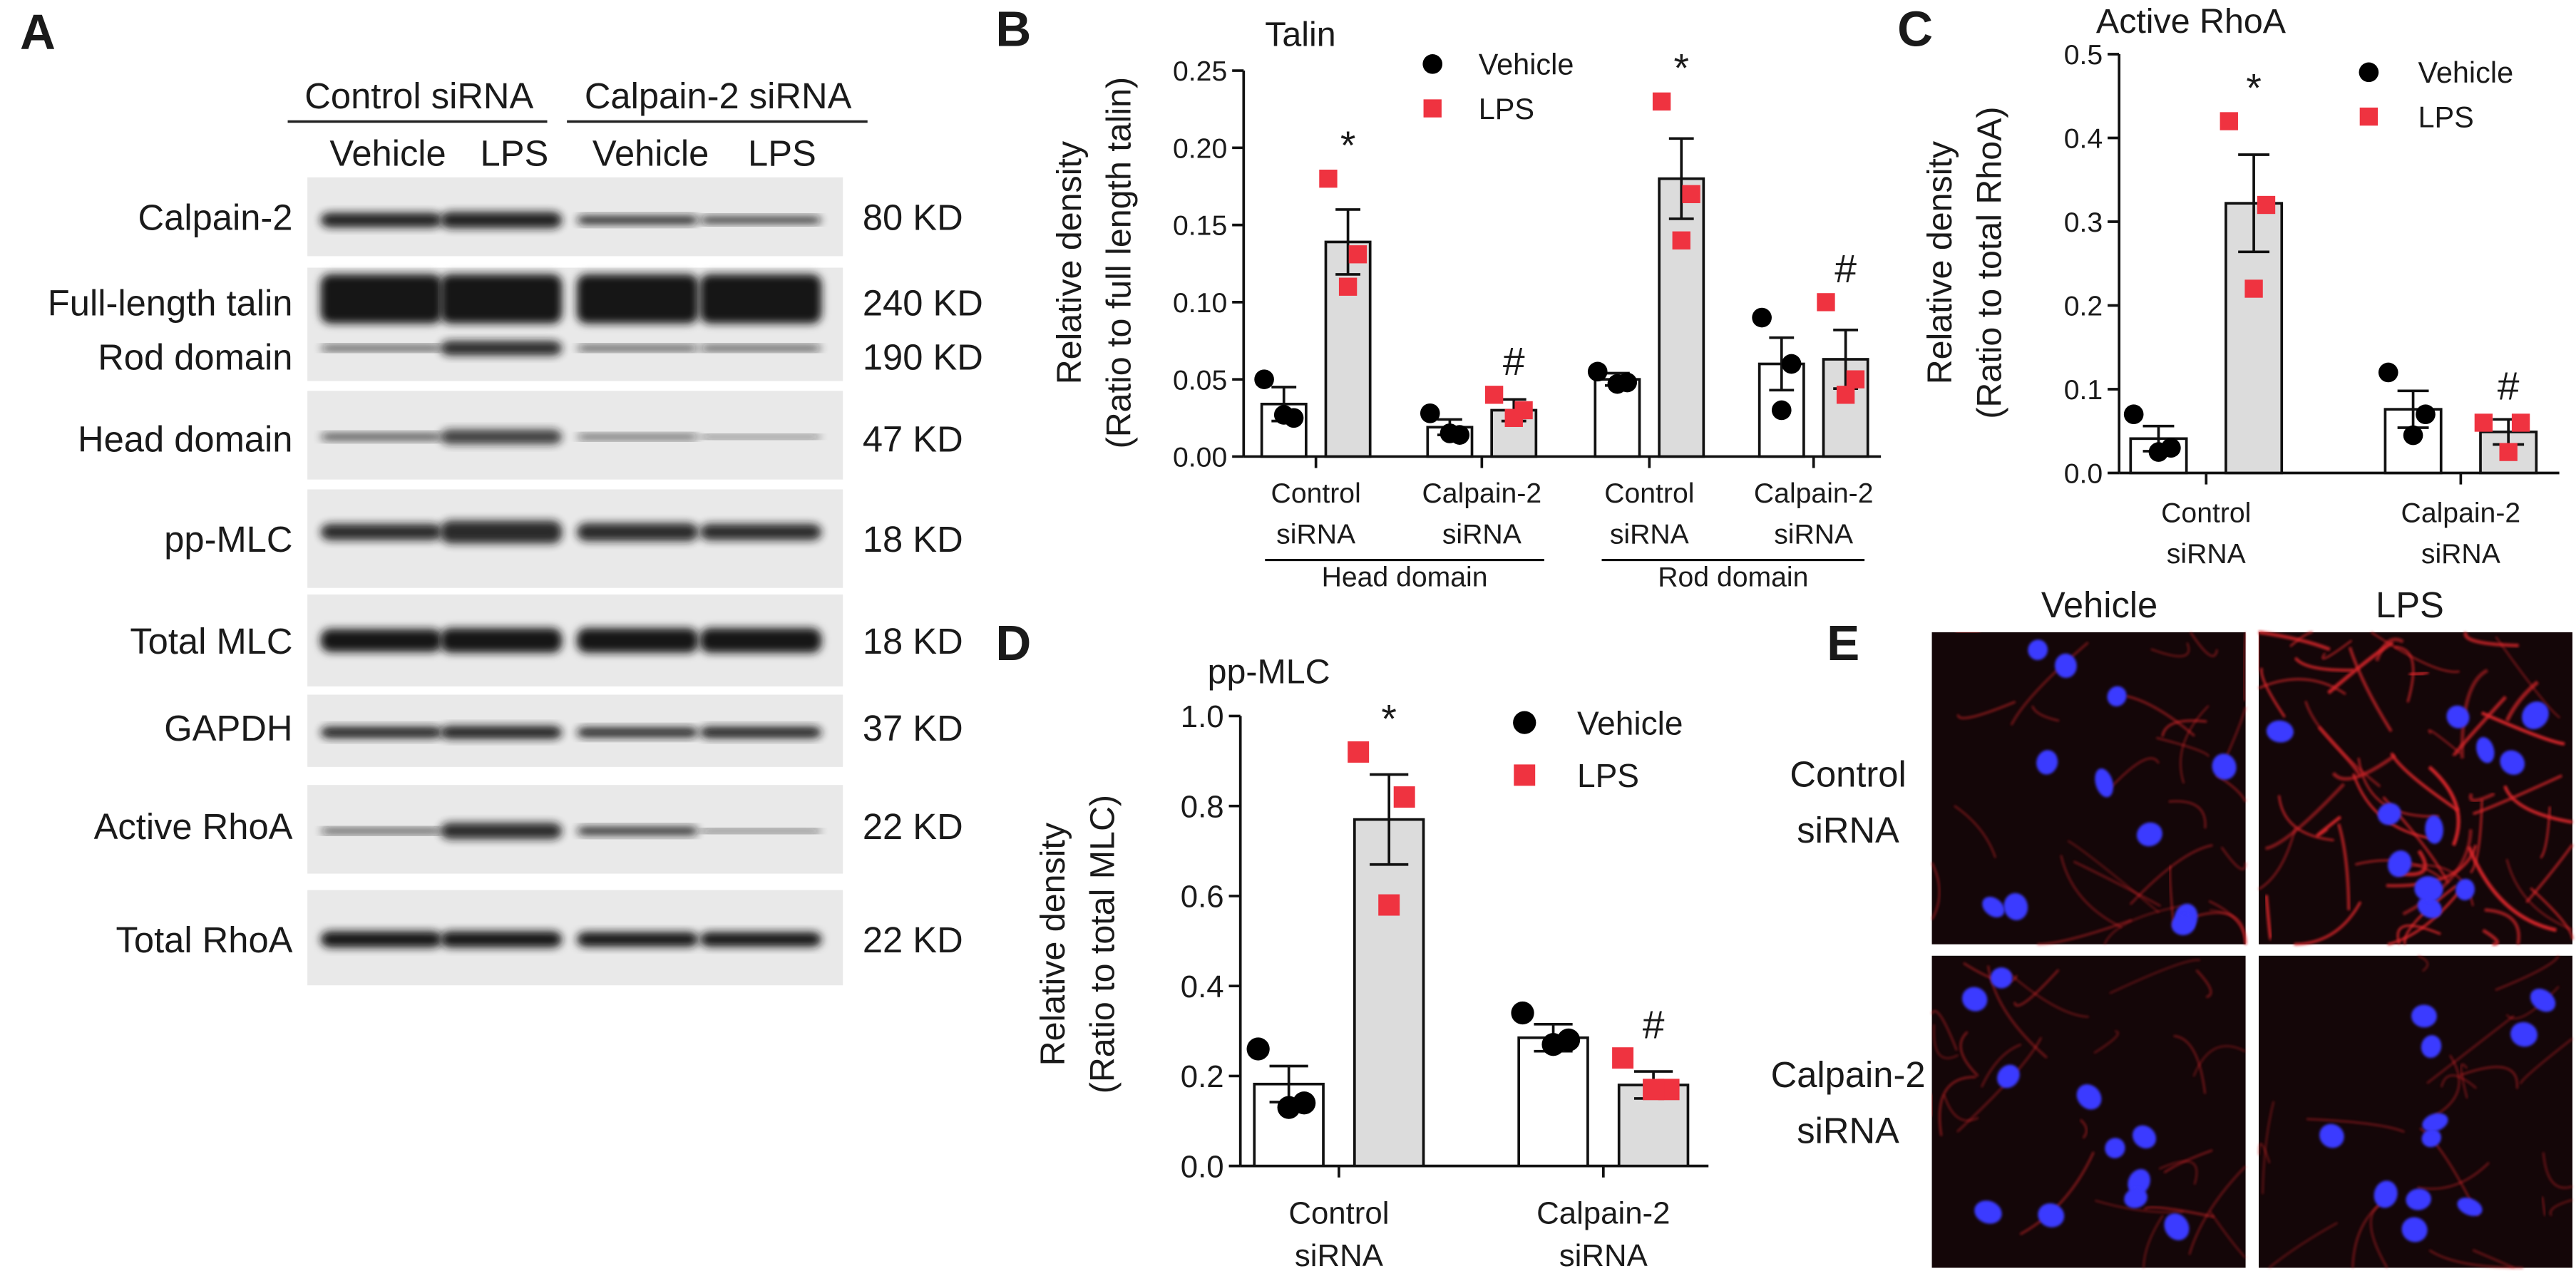  Describe the element at coordinates (1013, 643) in the screenshot. I see `panel-letter: D` at that location.